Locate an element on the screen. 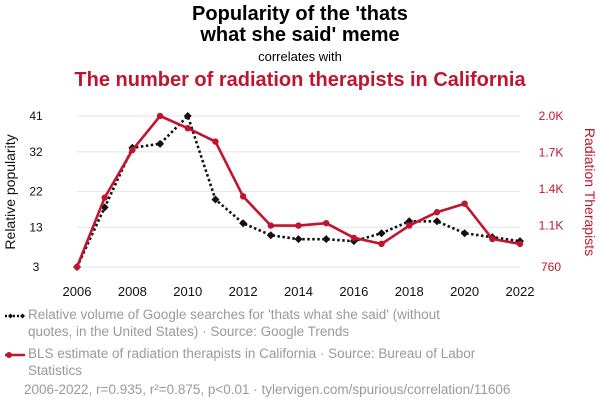 The height and width of the screenshot is (414, 600). y-left-tick-label: 13 is located at coordinates (36, 227).